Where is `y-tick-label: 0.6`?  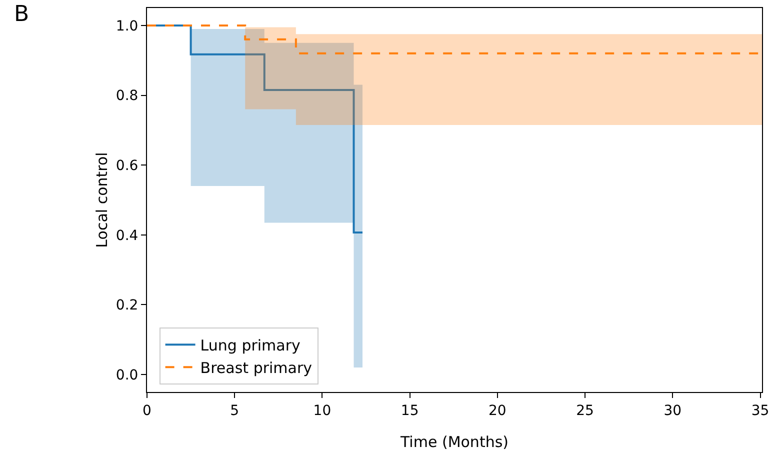
y-tick-label: 0.6 is located at coordinates (127, 166).